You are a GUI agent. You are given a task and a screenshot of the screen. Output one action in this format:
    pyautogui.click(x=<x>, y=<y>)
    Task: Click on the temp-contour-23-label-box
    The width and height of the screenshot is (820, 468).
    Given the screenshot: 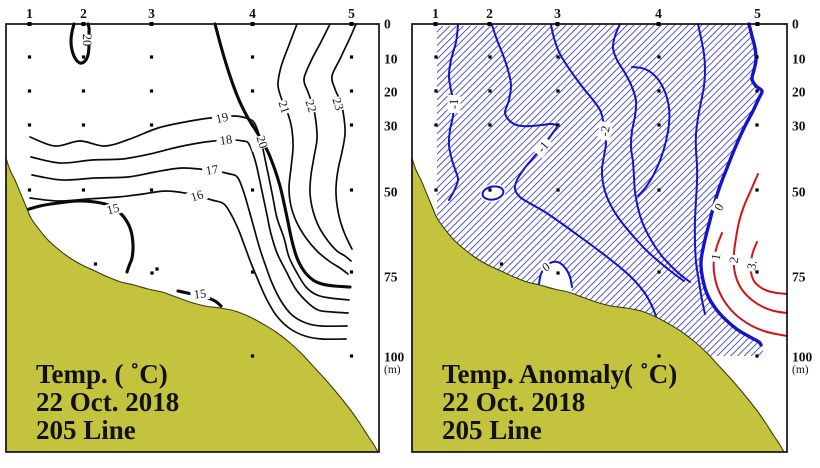 What is the action you would take?
    pyautogui.click(x=338, y=104)
    